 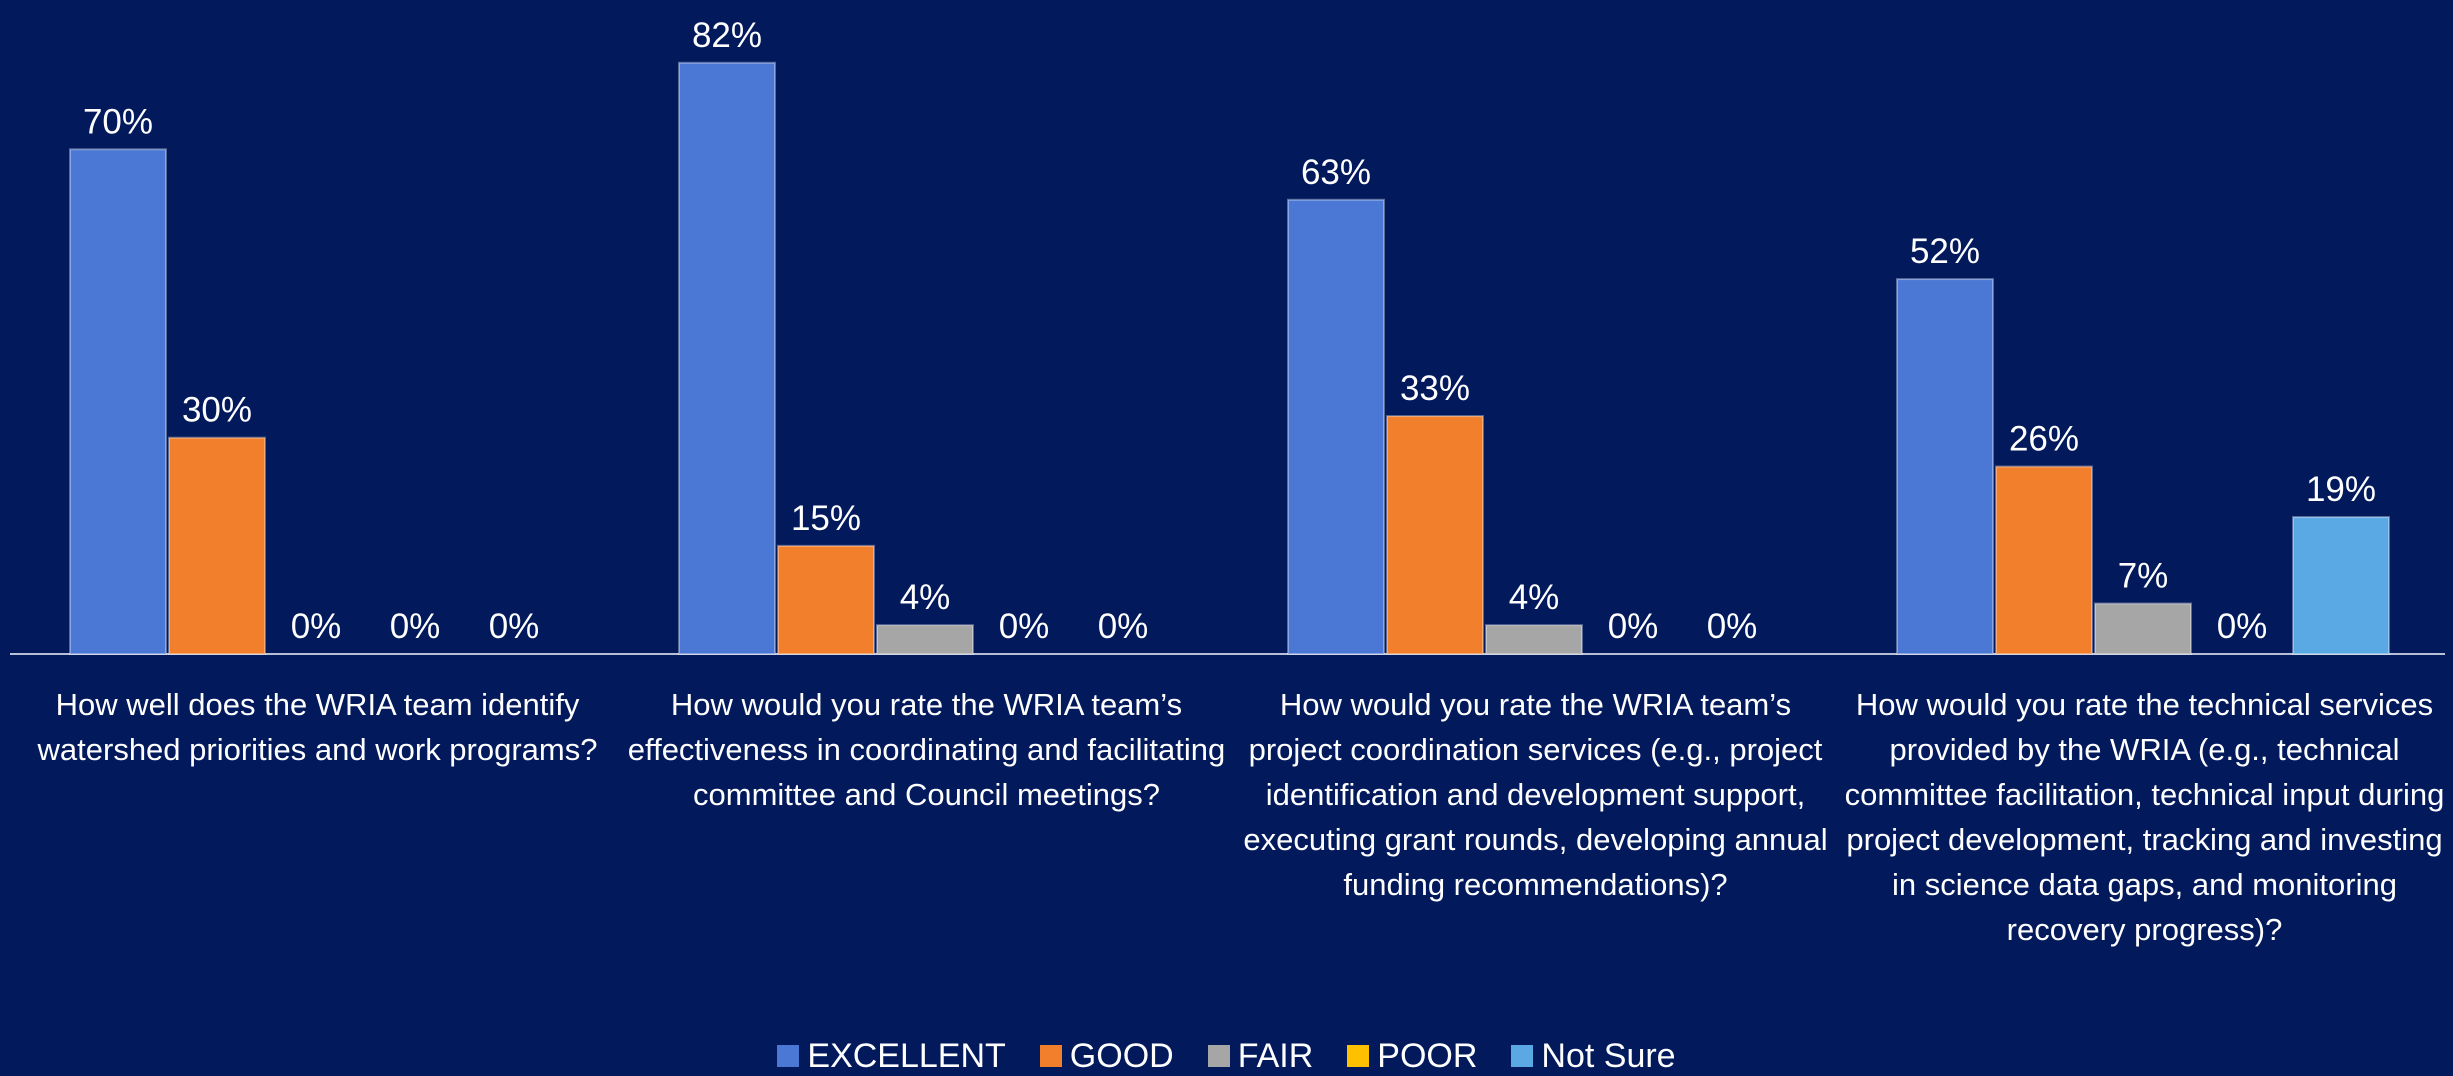 What do you see at coordinates (2044, 439) in the screenshot?
I see `value-label: 26%` at bounding box center [2044, 439].